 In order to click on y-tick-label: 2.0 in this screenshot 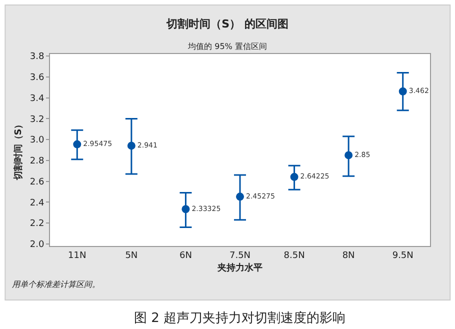, I will do `click(37, 245)`.